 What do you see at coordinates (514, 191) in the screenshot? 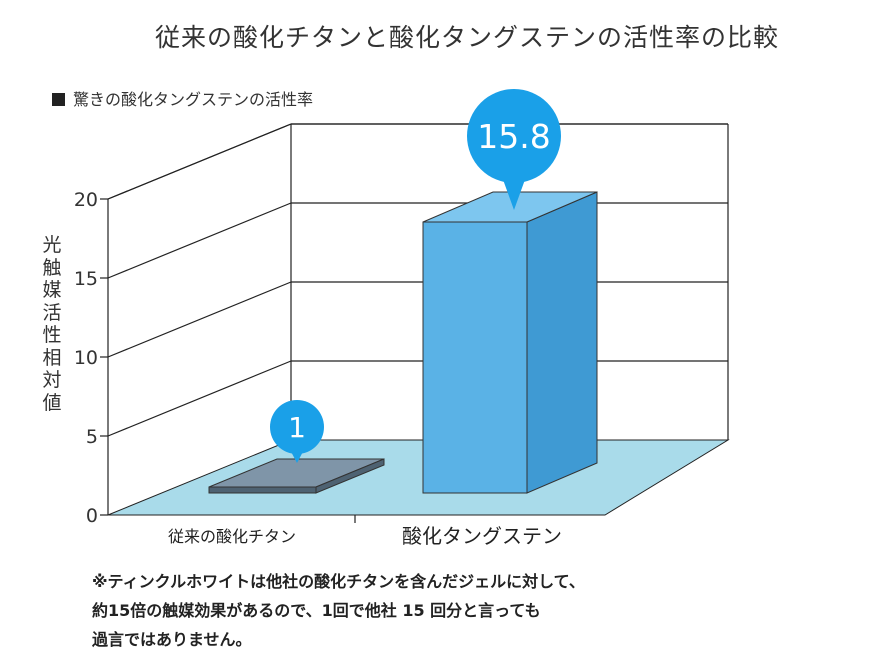
I see `data-label-tungsten-pointer` at bounding box center [514, 191].